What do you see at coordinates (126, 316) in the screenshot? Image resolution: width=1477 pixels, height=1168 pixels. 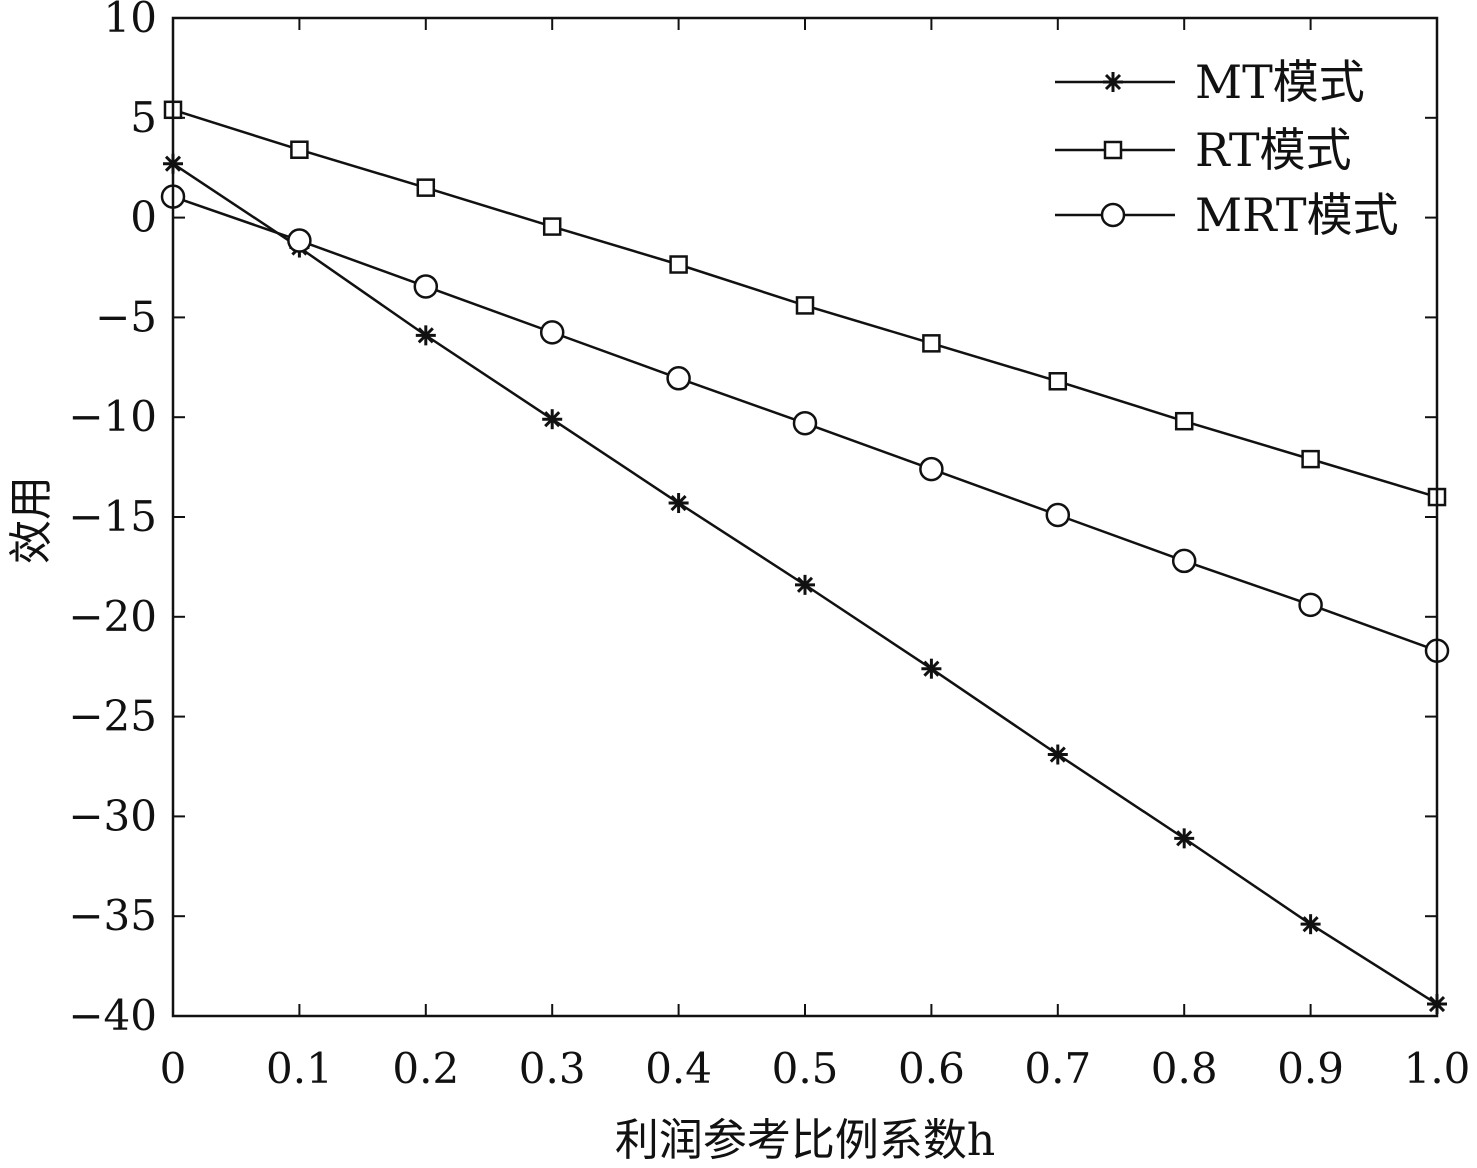 I see `y-tick-label: −5` at bounding box center [126, 316].